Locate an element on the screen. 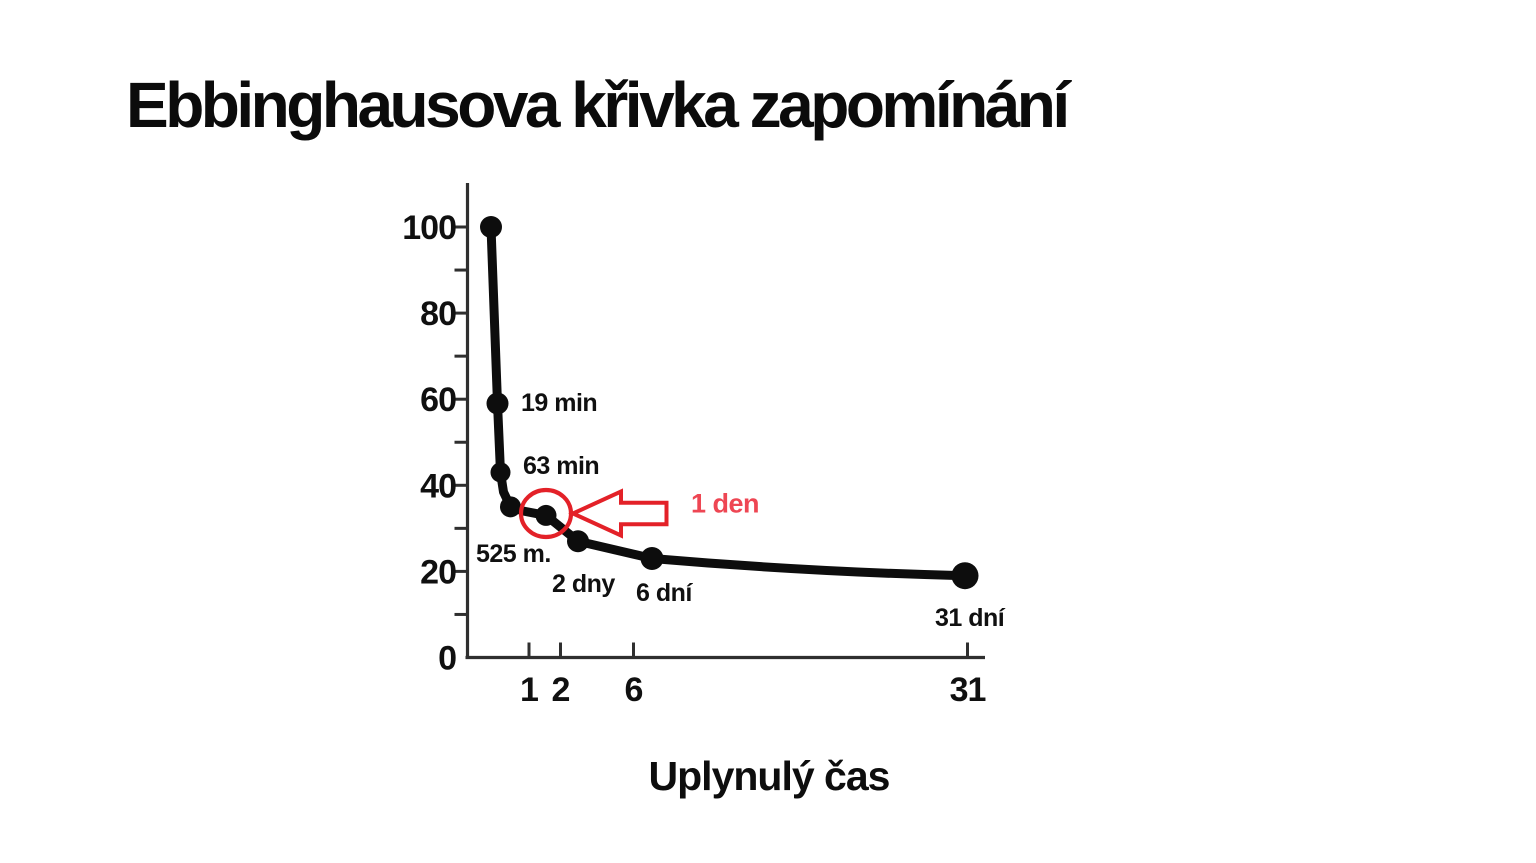  highlight-label-1-den: 1 den is located at coordinates (725, 504).